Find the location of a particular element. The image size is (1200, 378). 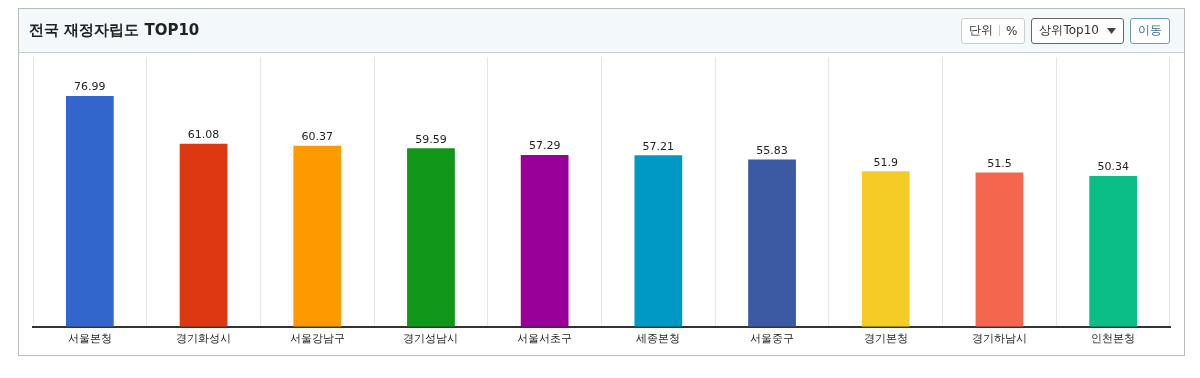

data-label: 51.9 is located at coordinates (885, 162).